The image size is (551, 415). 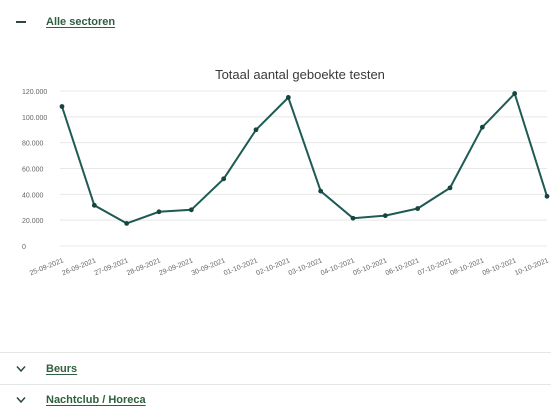 What do you see at coordinates (275, 368) in the screenshot?
I see `section-beurs: Beurs` at bounding box center [275, 368].